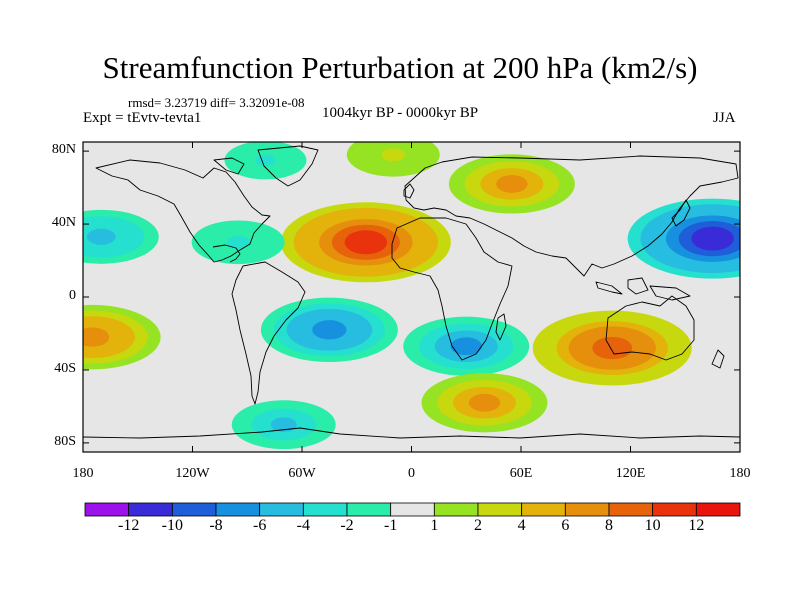 The height and width of the screenshot is (600, 800). I want to click on lon-label: 120E, so click(630, 473).